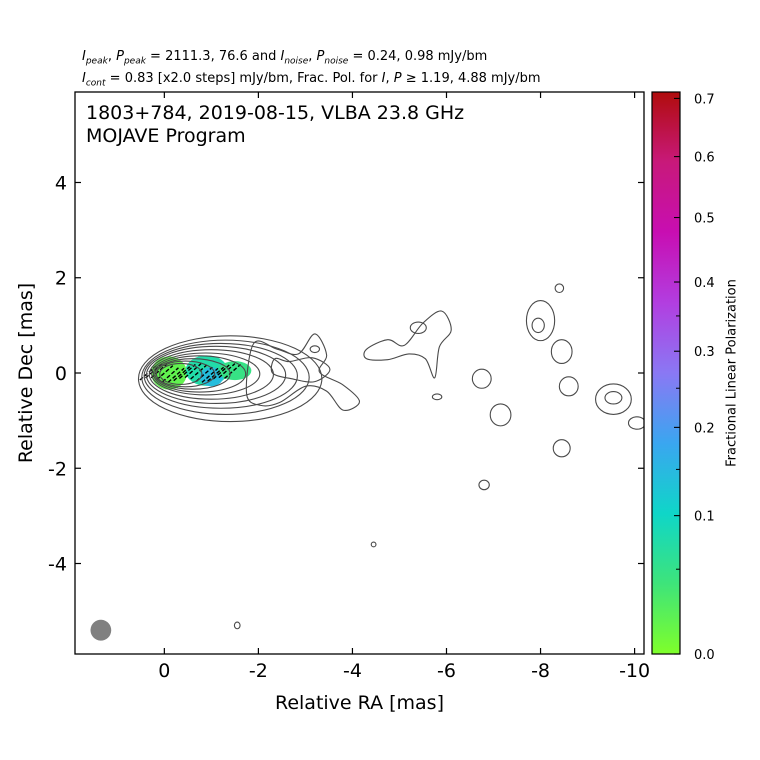 Image resolution: width=760 pixels, height=760 pixels. Describe the element at coordinates (359, 703) in the screenshot. I see `x-axis-label: Relative RA [mas]` at that location.